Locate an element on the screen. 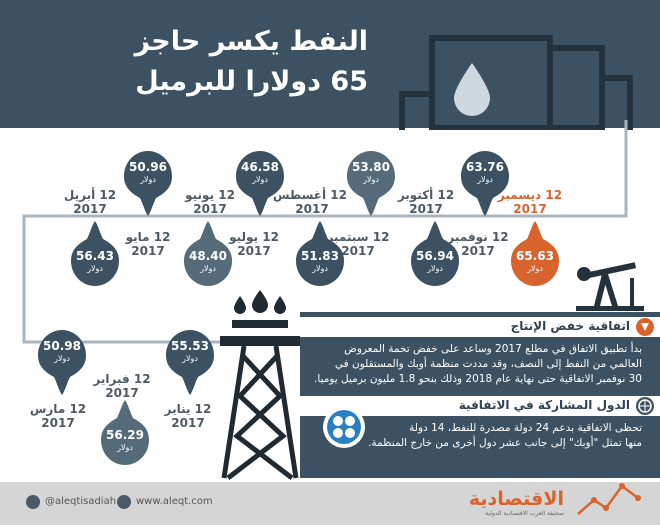 The width and height of the screenshot is (660, 525). timeline-top-drop: 50.96 دولار is located at coordinates (148, 181).